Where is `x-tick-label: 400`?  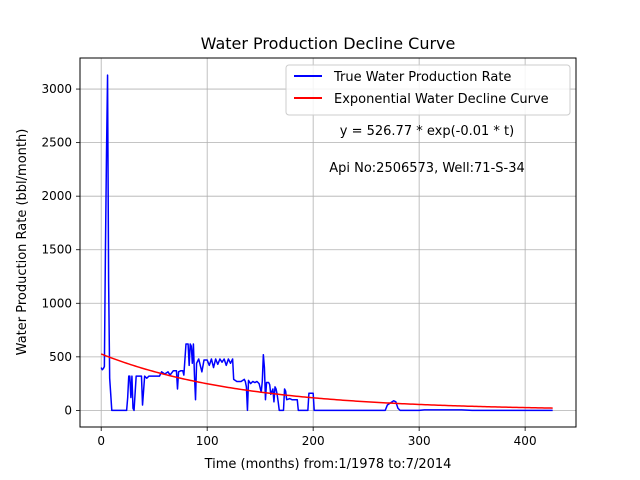 x-tick-label: 400 is located at coordinates (525, 441).